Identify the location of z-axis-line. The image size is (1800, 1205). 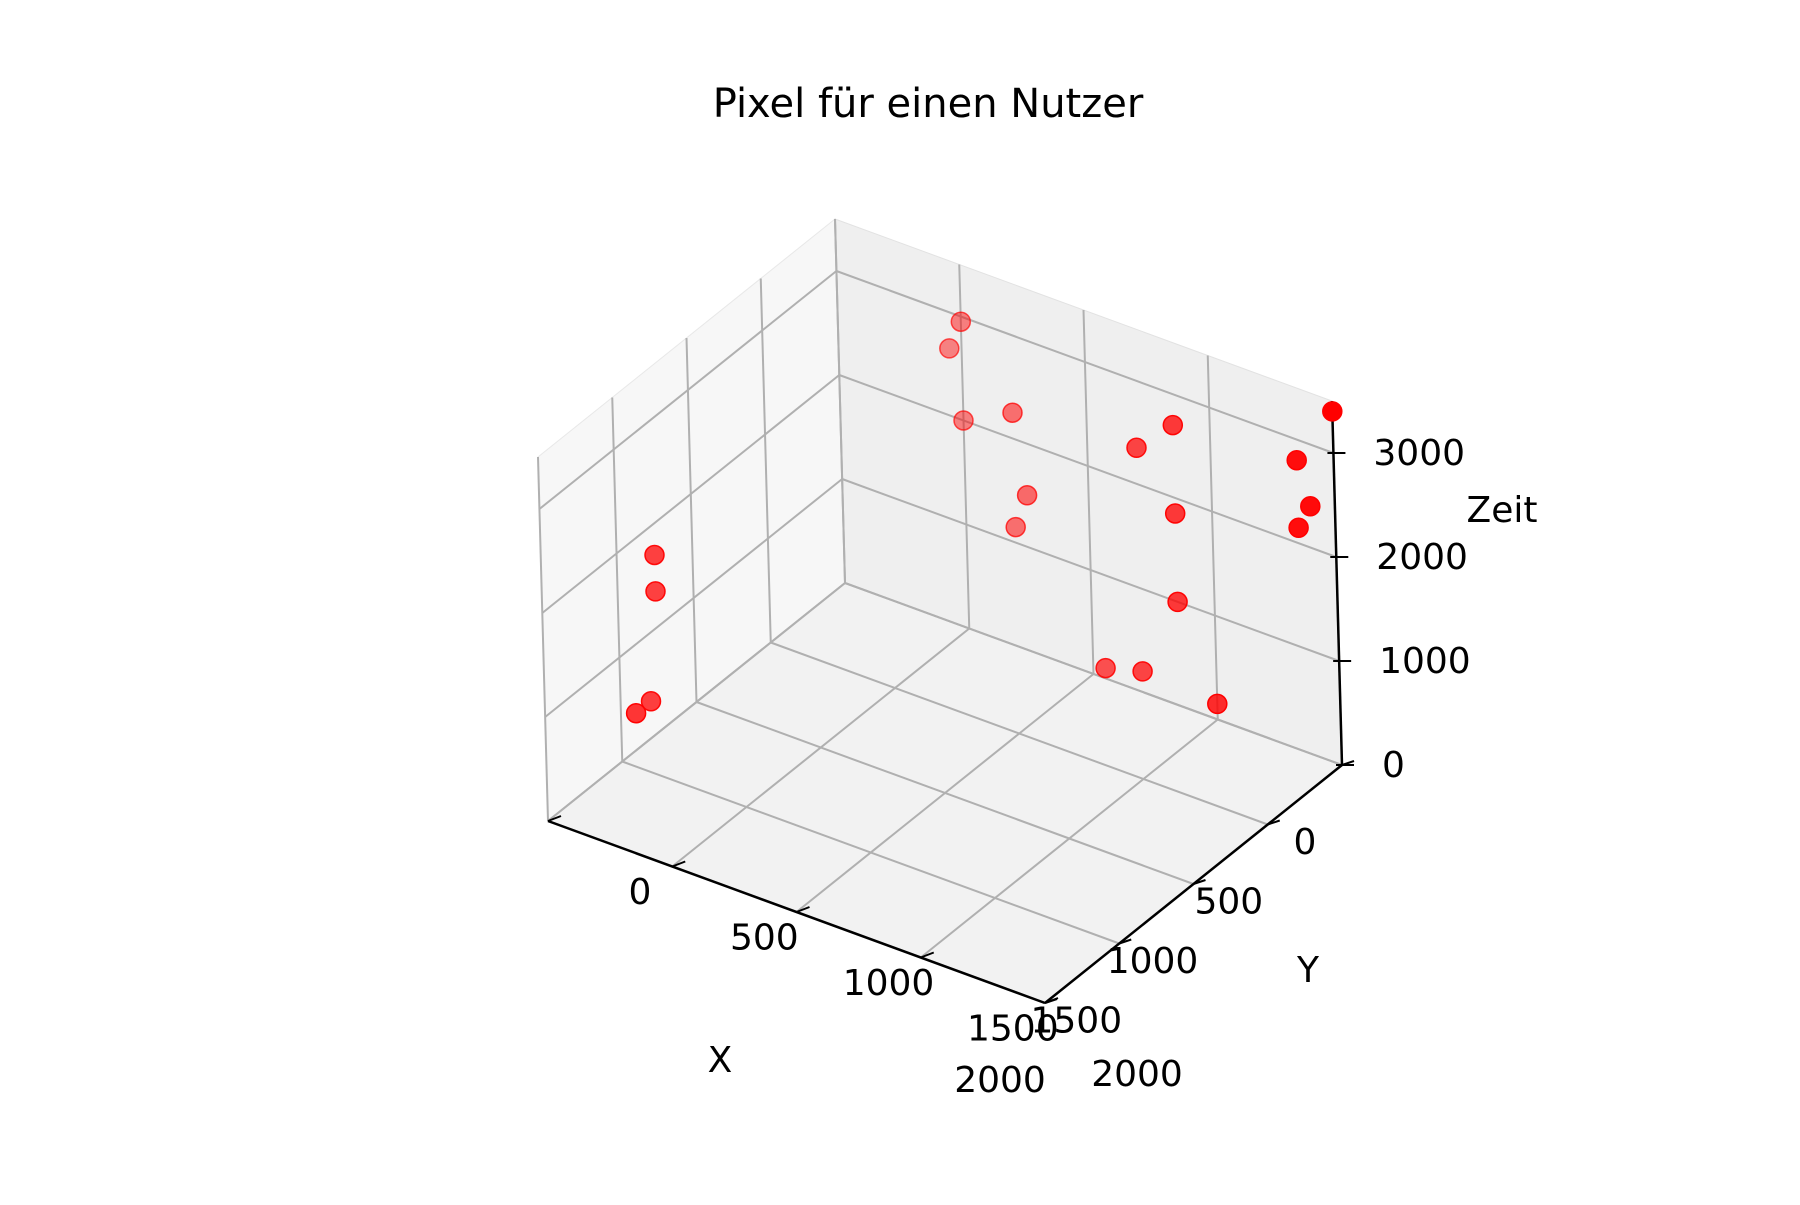
(1337, 583).